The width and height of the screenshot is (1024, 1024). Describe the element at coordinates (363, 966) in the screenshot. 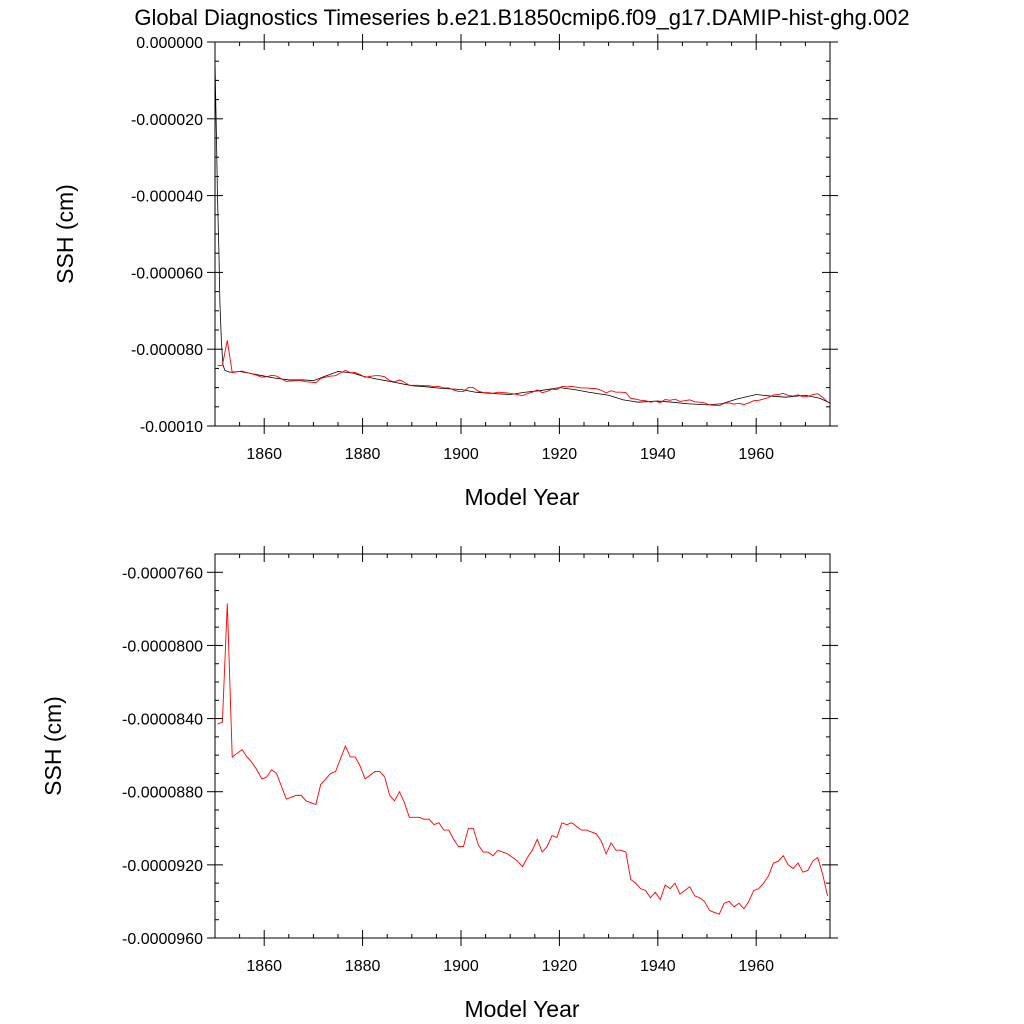

I see `bottom-x-tick-label: 1880` at that location.